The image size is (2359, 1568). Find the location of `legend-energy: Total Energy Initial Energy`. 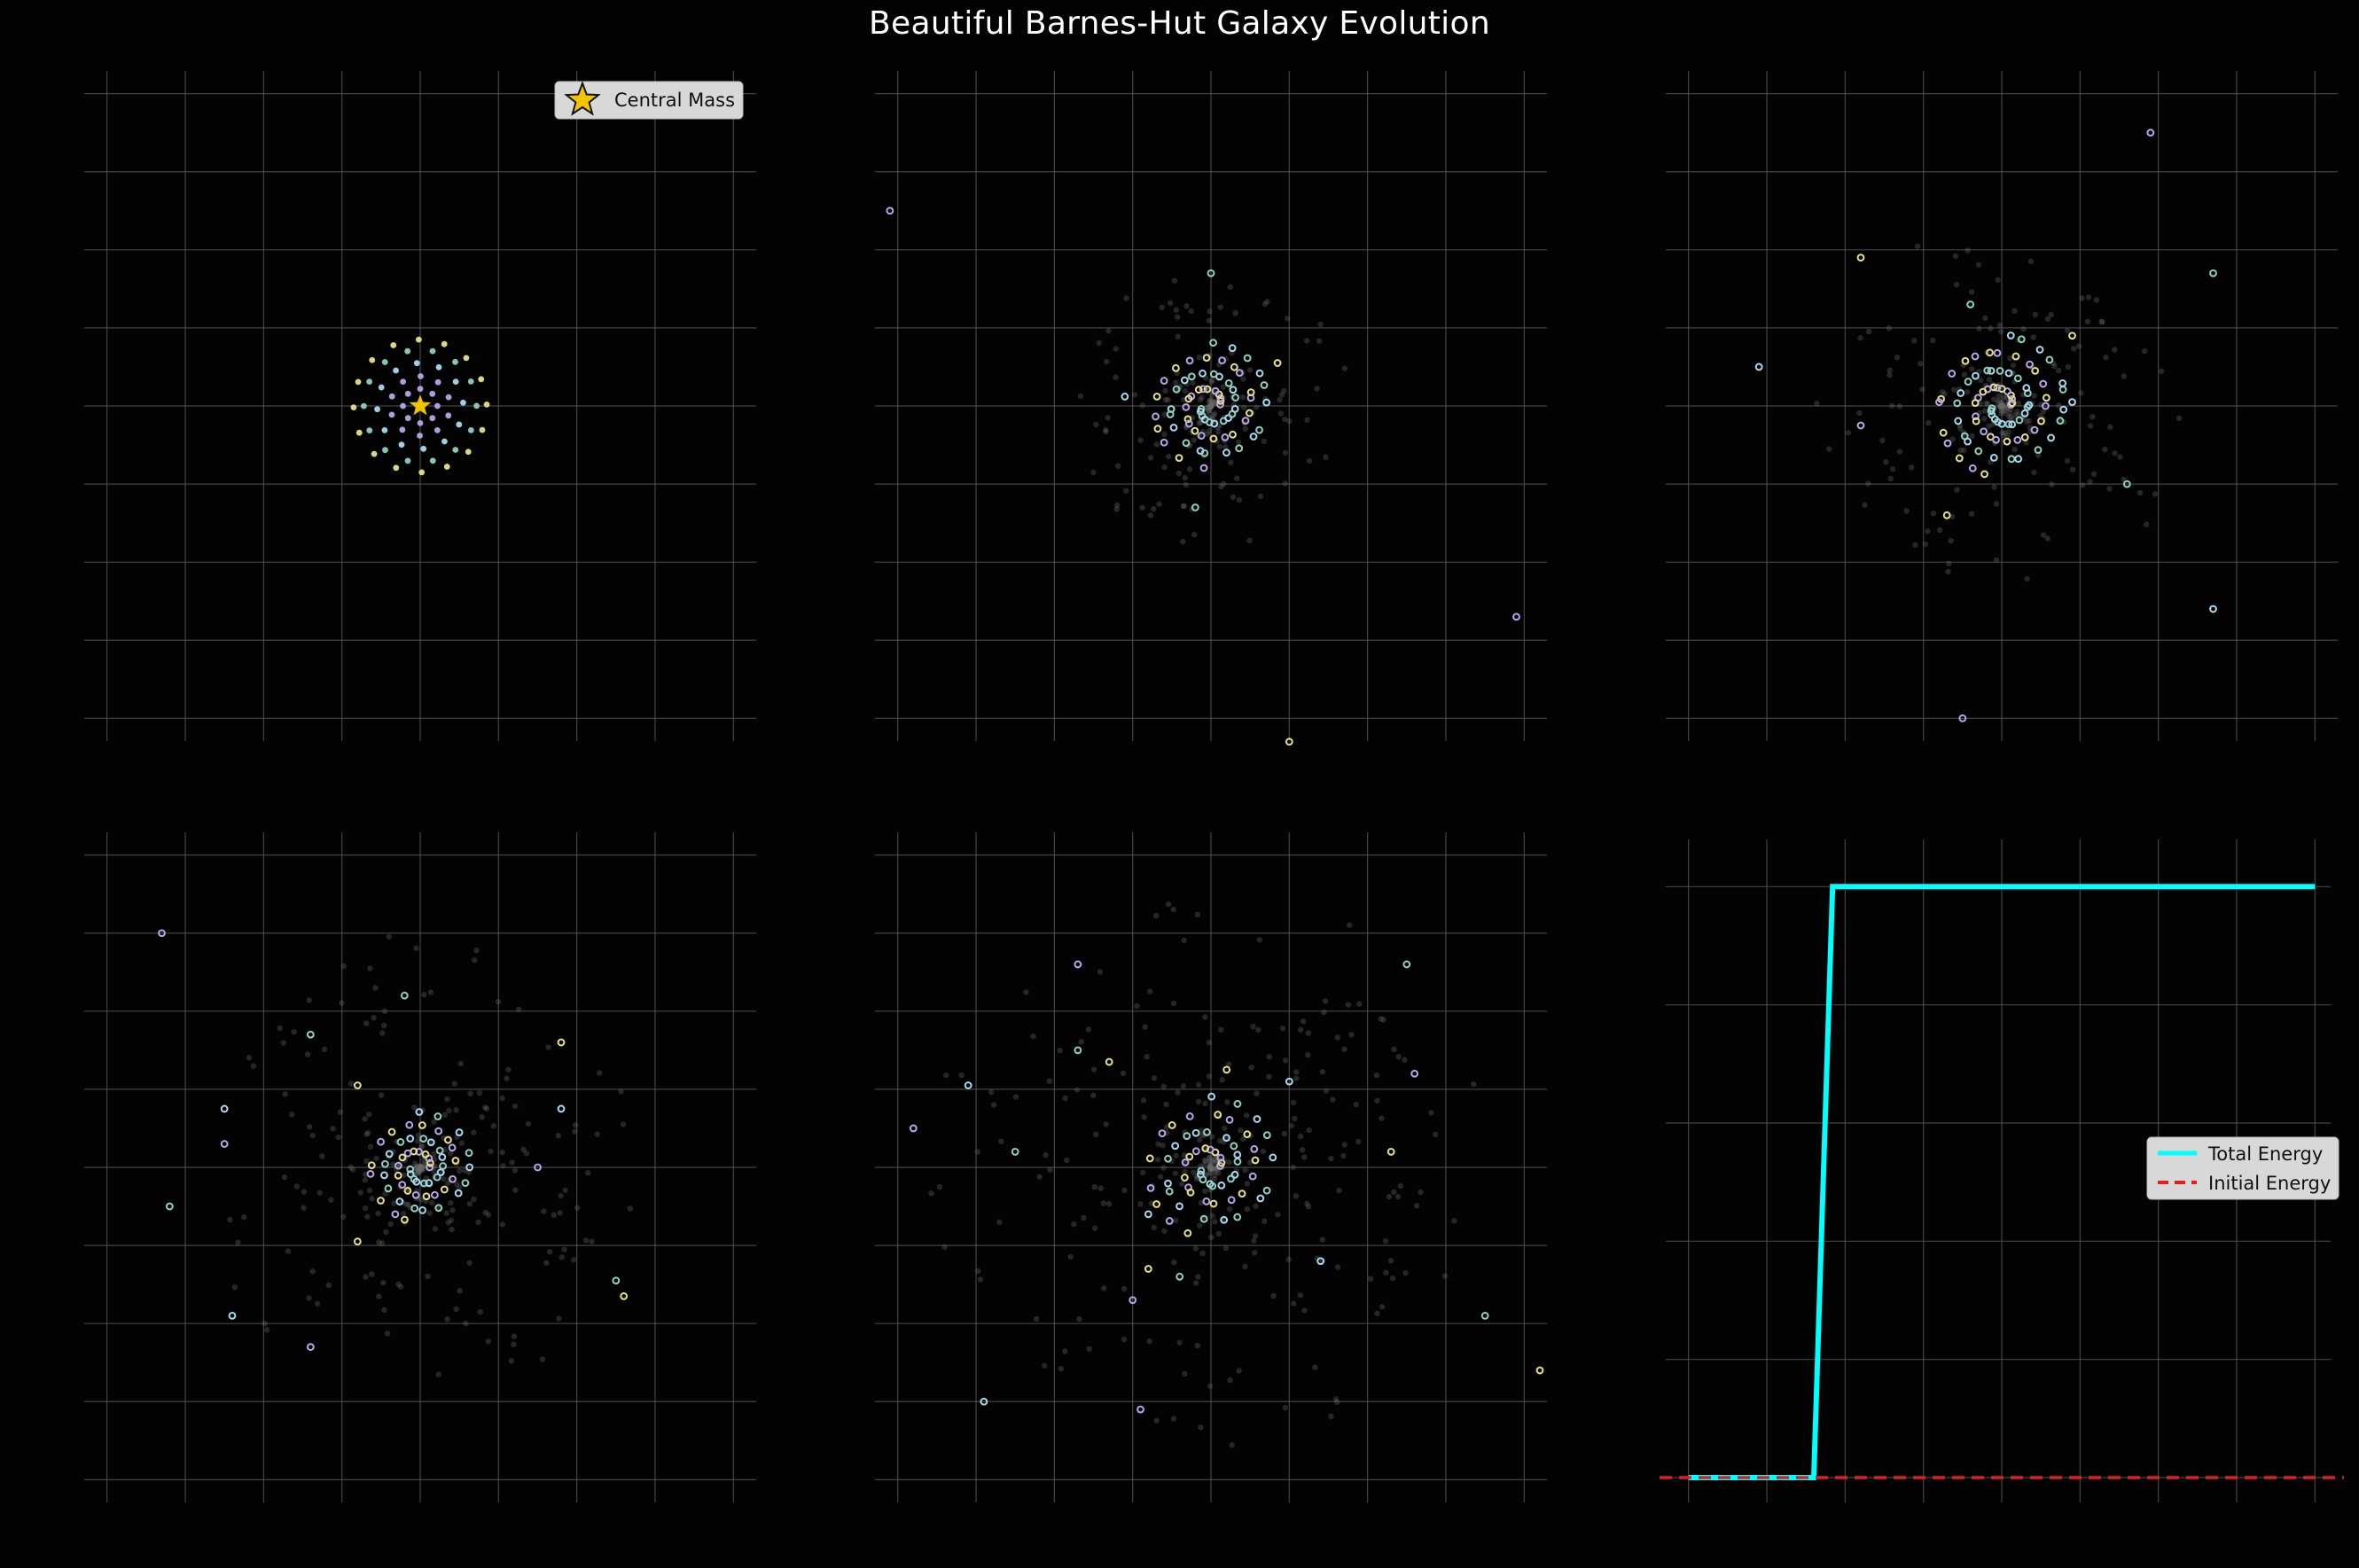

legend-energy: Total Energy Initial Energy is located at coordinates (2242, 1168).